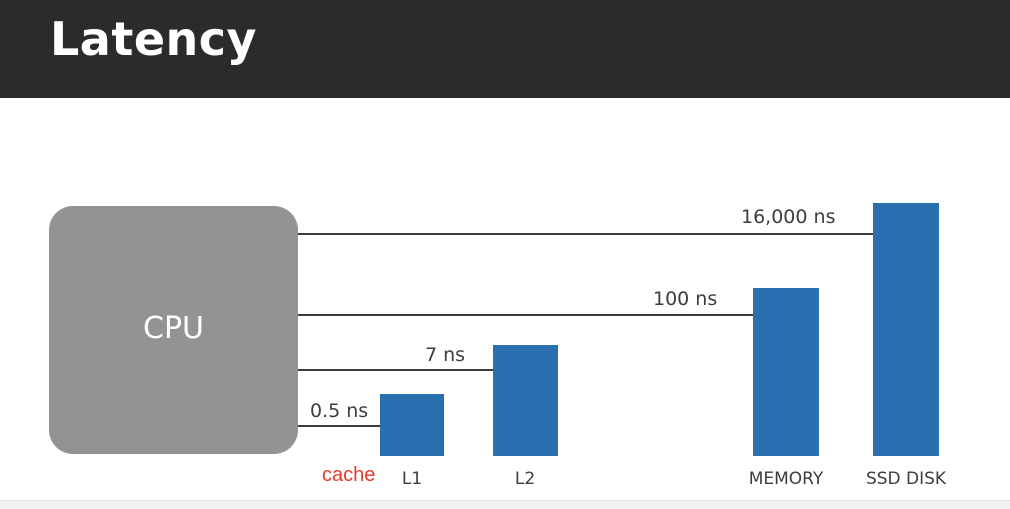  Describe the element at coordinates (906, 479) in the screenshot. I see `category-label-ssd-disk: SSD DISK` at that location.